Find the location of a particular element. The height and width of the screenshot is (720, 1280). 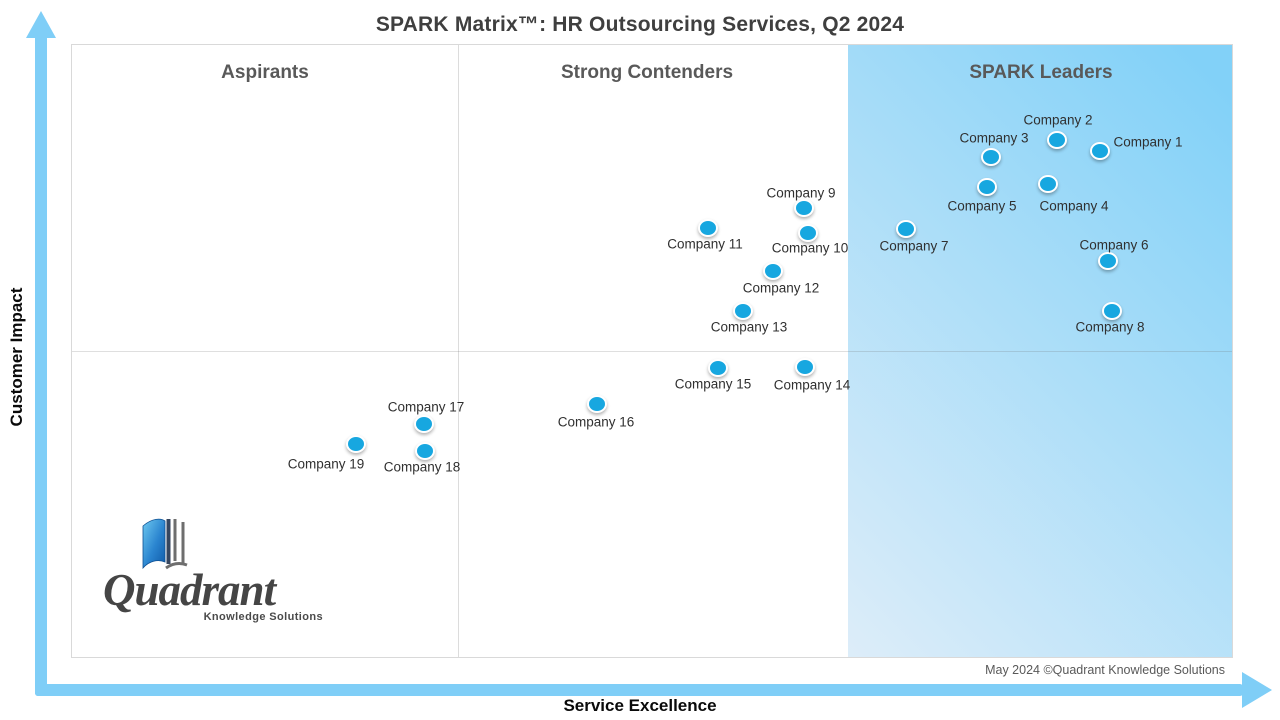

copyright-text: May 2024 ©Quadrant Knowledge Solutions is located at coordinates (1105, 670).